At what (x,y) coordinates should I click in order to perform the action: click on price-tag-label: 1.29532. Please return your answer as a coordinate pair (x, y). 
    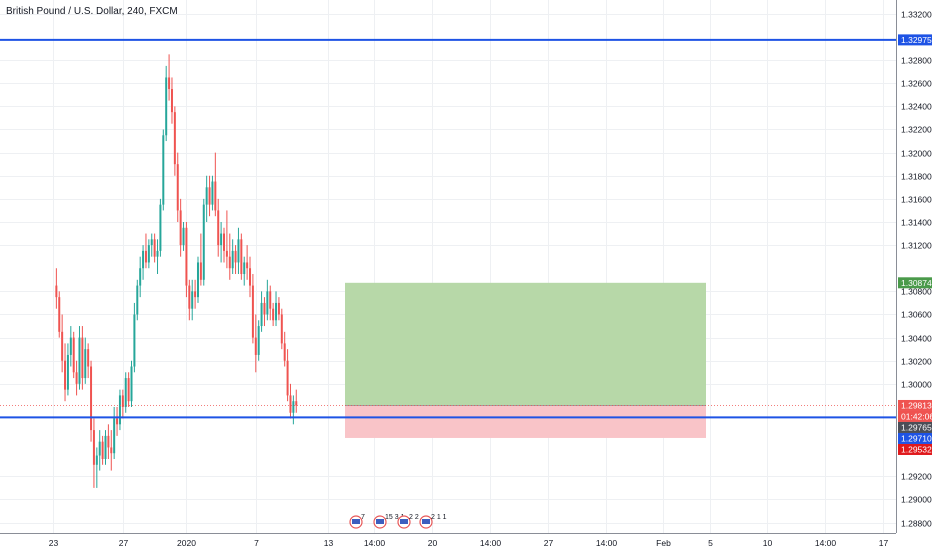
    Looking at the image, I should click on (916, 449).